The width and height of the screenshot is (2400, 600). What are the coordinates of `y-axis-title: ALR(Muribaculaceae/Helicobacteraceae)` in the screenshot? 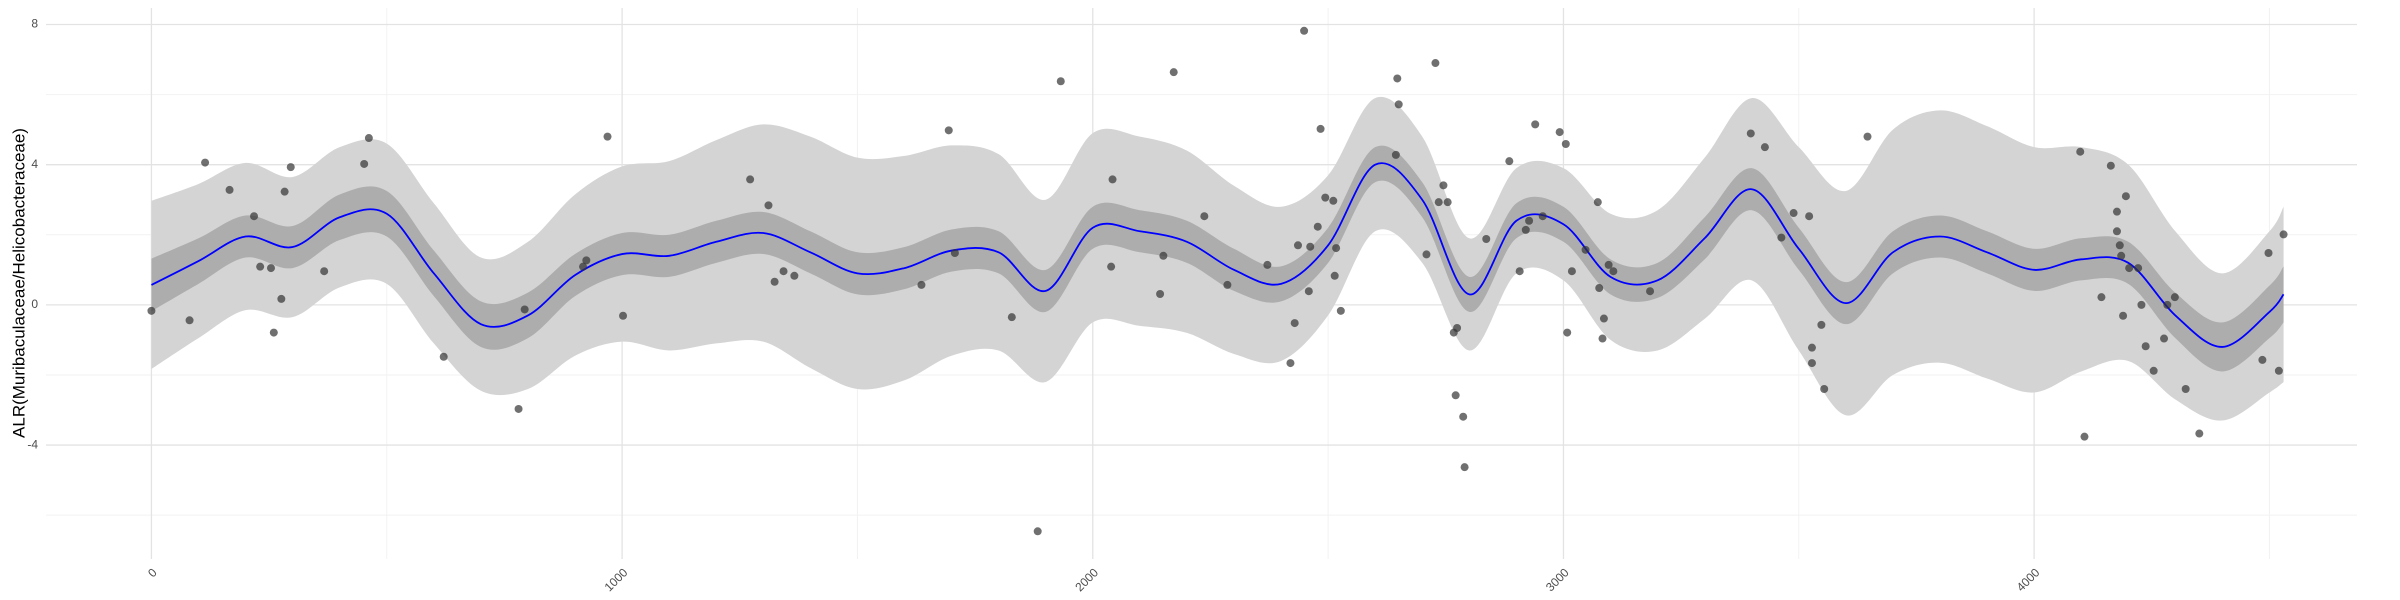 It's located at (18, 283).